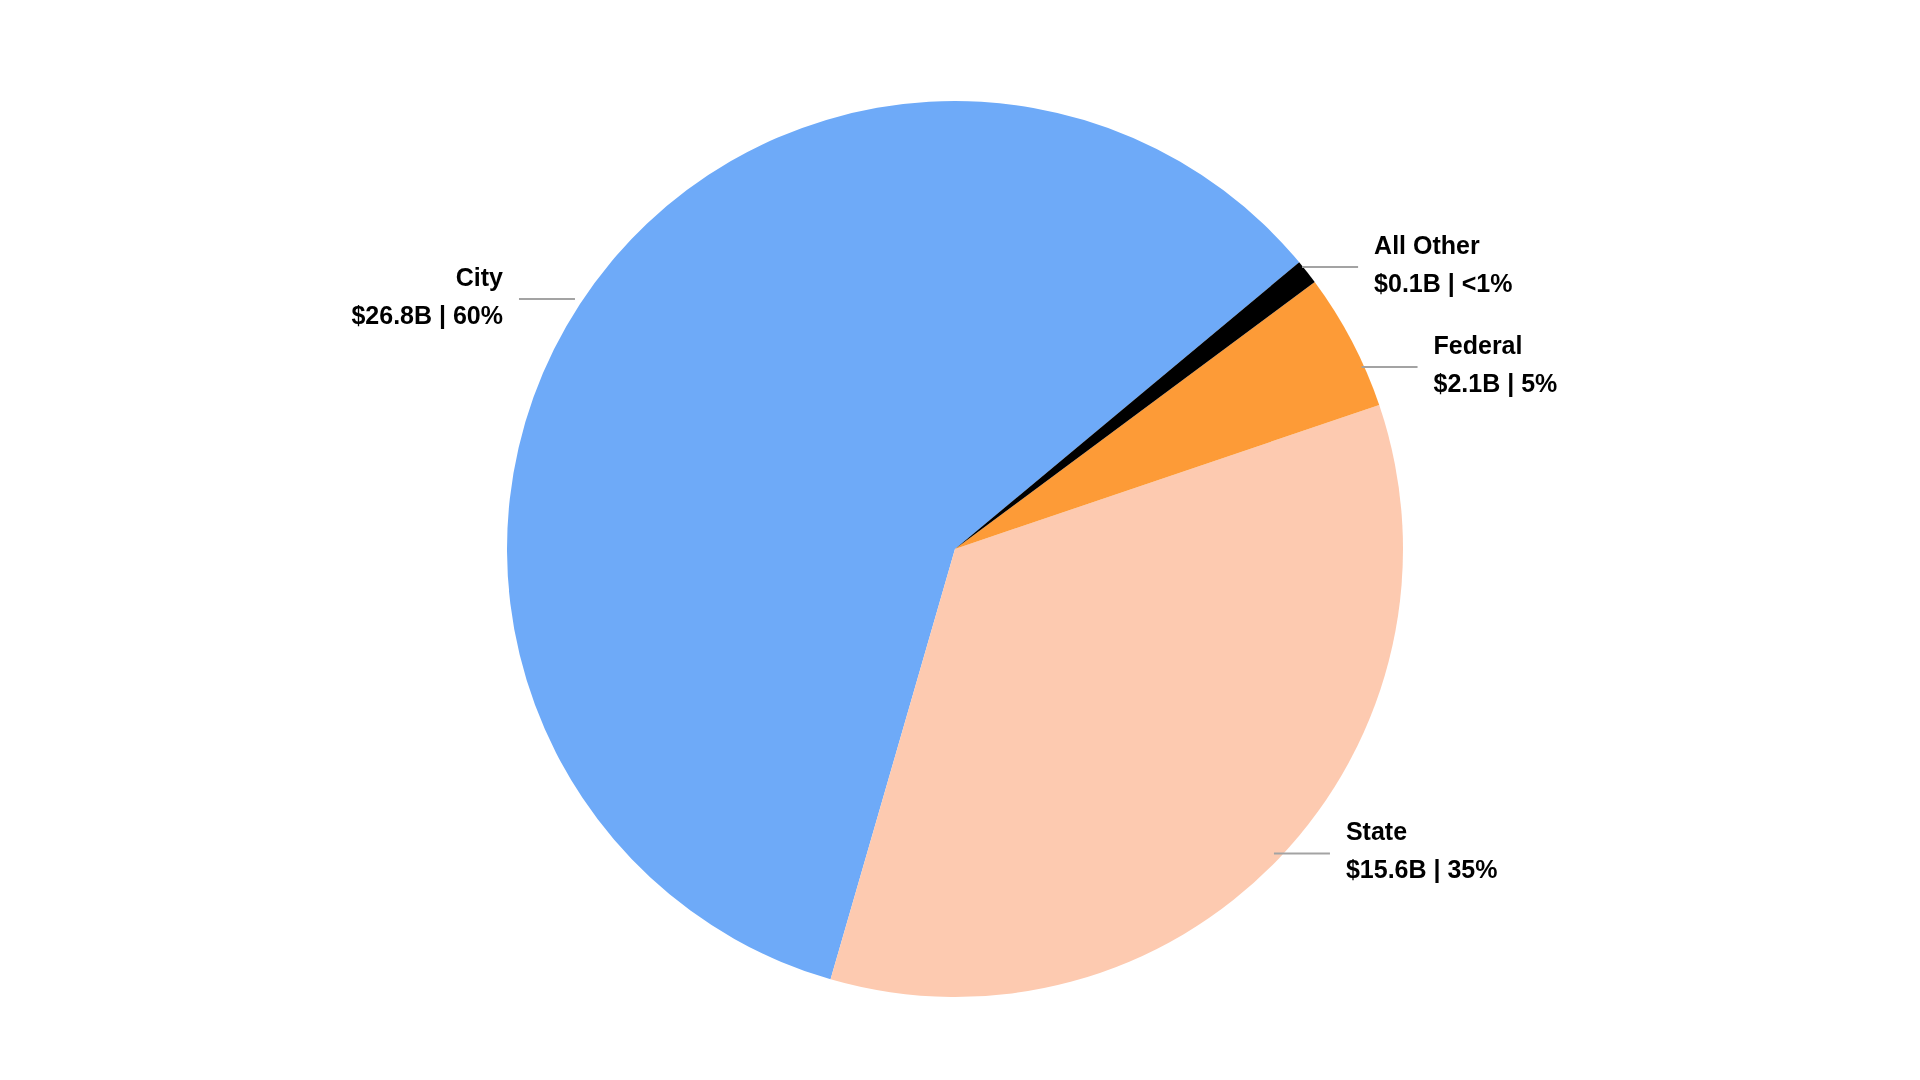  I want to click on data-label: $0.1B | <1%, so click(1443, 282).